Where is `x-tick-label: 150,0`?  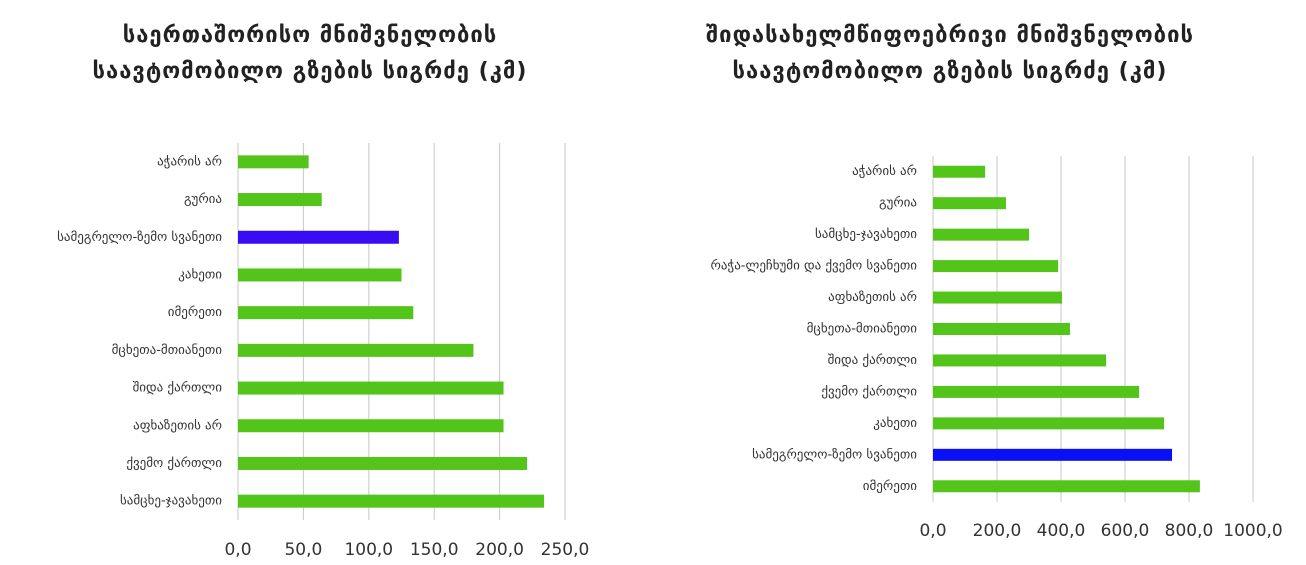
x-tick-label: 150,0 is located at coordinates (434, 550).